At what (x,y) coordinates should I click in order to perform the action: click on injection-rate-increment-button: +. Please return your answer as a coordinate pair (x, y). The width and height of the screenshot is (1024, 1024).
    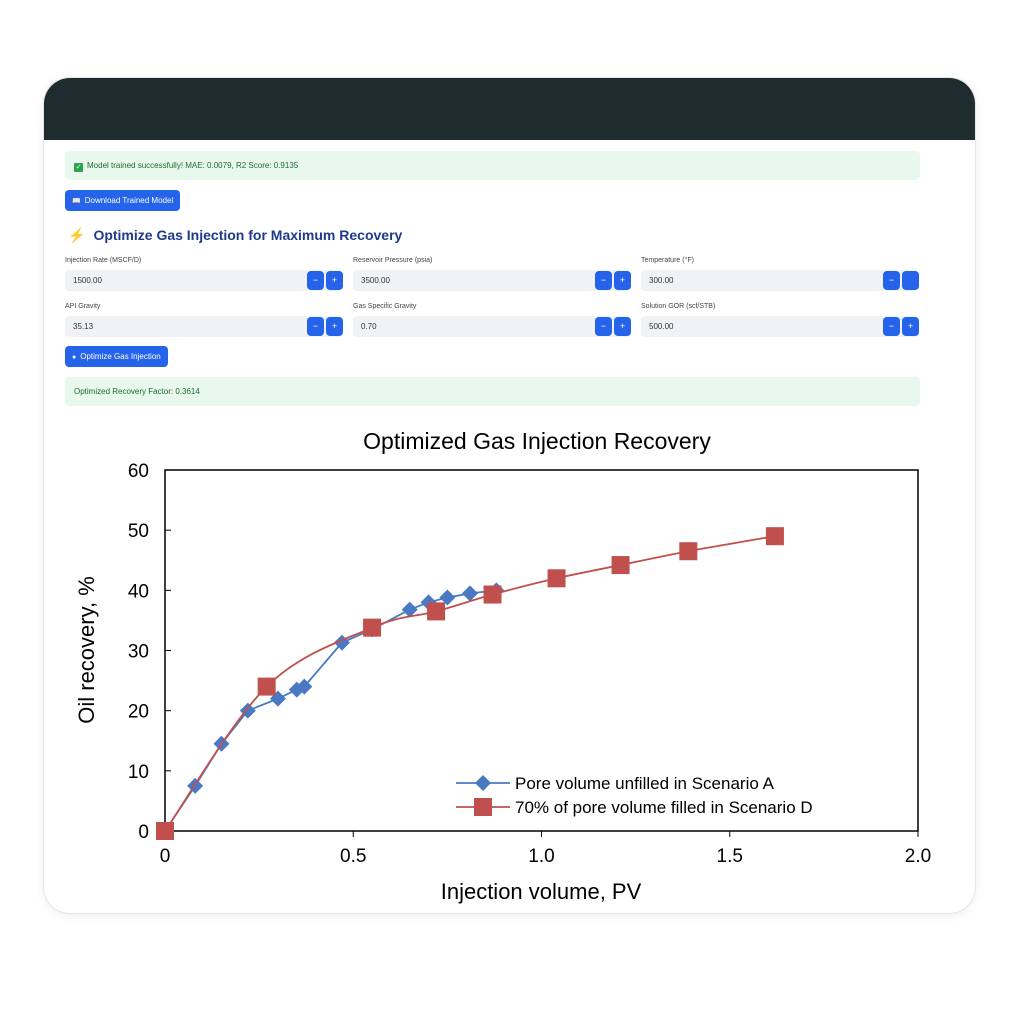
    Looking at the image, I should click on (334, 280).